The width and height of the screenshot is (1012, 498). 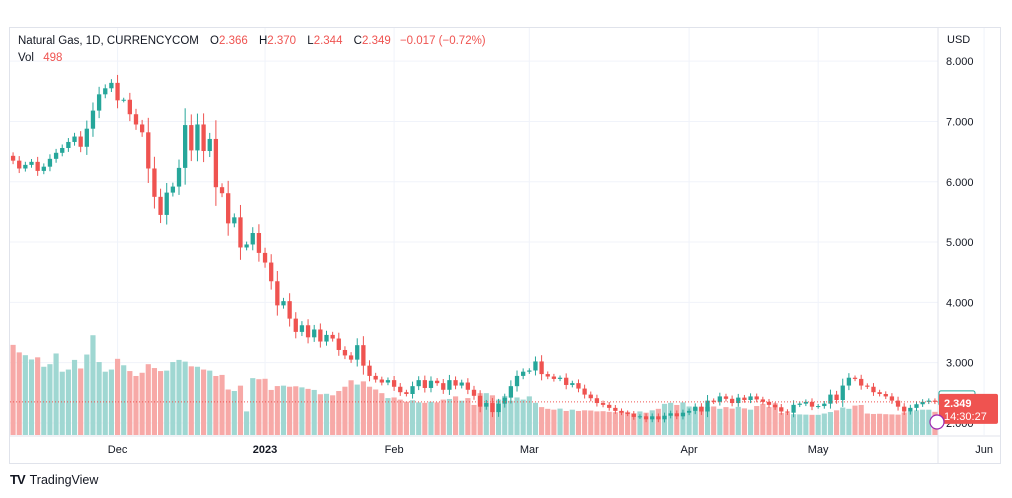 What do you see at coordinates (282, 41) in the screenshot?
I see `high-value: 2.370` at bounding box center [282, 41].